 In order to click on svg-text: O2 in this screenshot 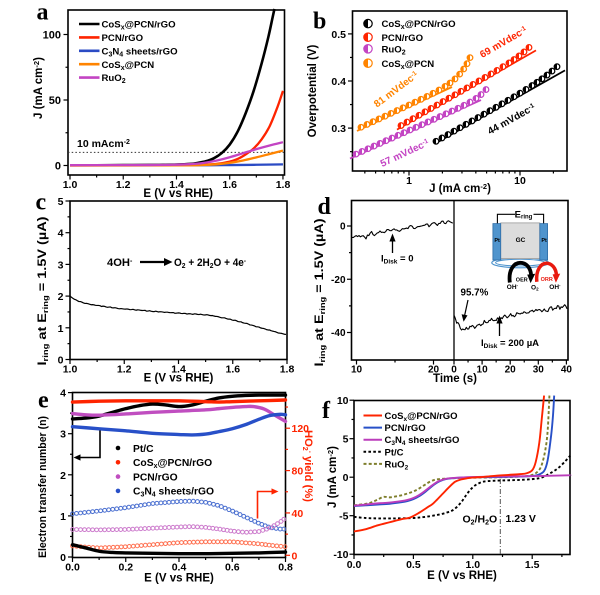, I will do `click(535, 288)`.